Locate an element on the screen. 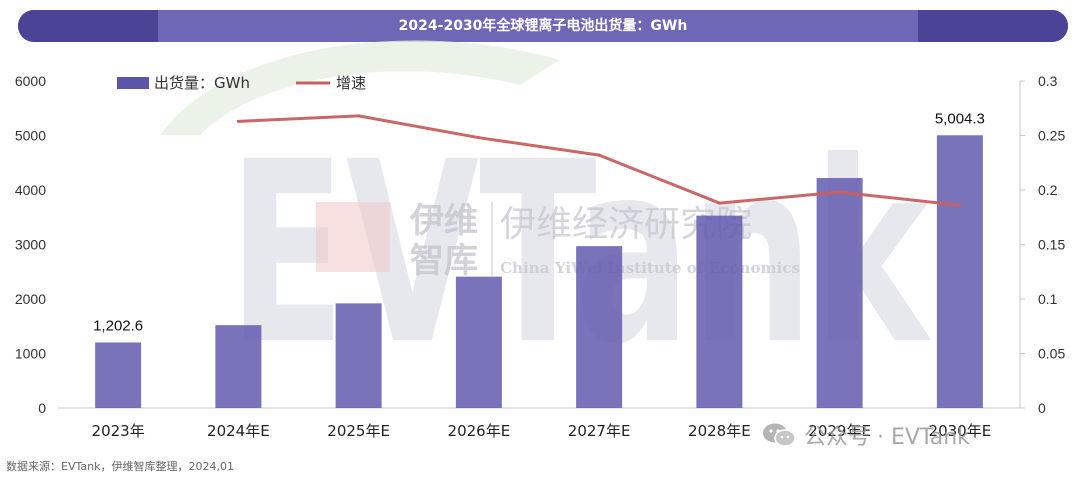 The image size is (1080, 479). watermark-short-2: 智库 is located at coordinates (444, 261).